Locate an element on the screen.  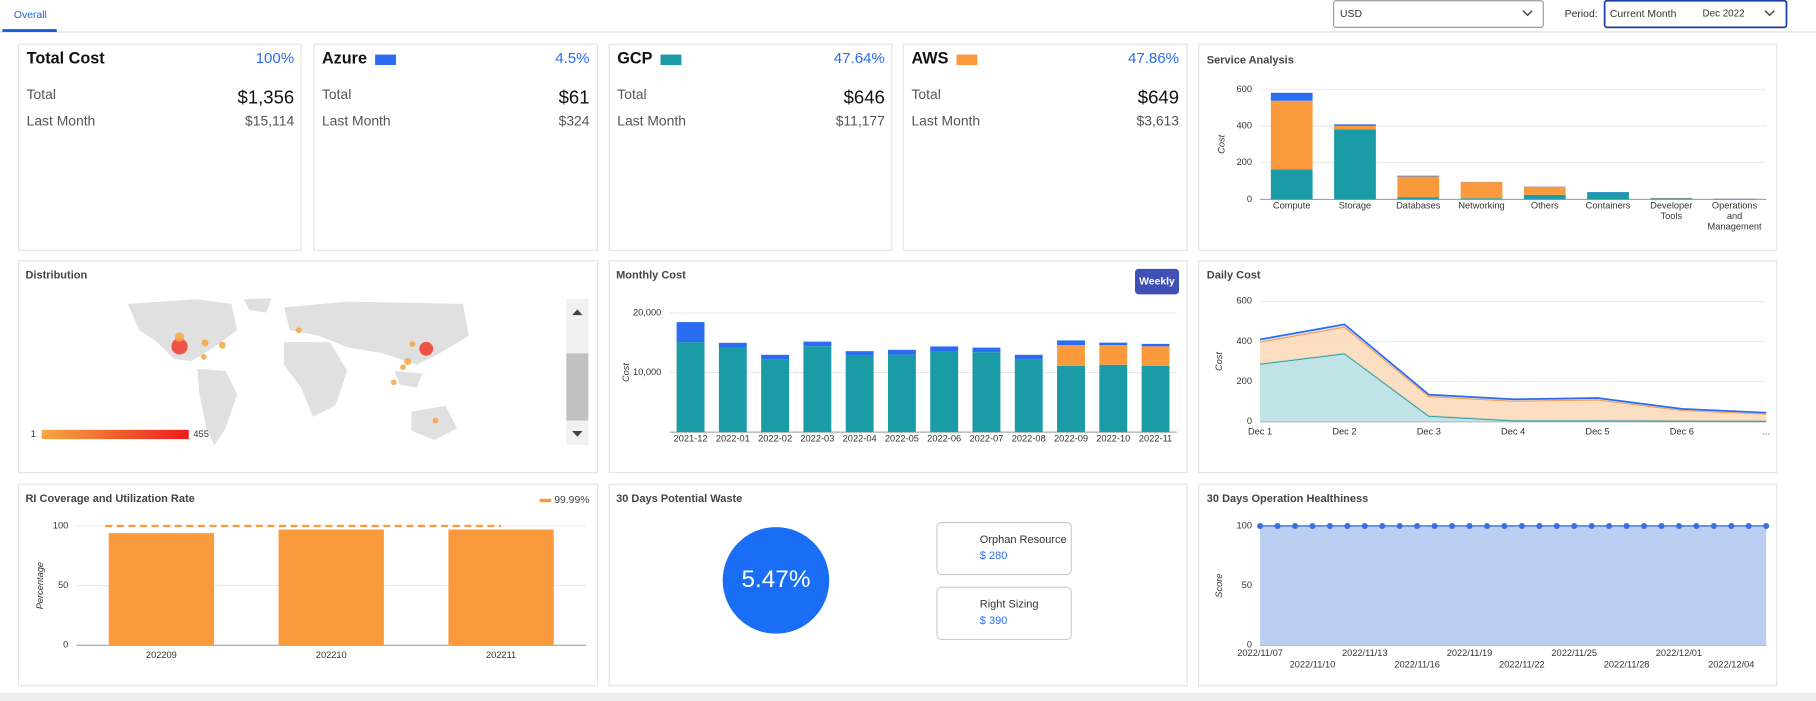
x-tick-label-box: 2022-01 is located at coordinates (732, 438).